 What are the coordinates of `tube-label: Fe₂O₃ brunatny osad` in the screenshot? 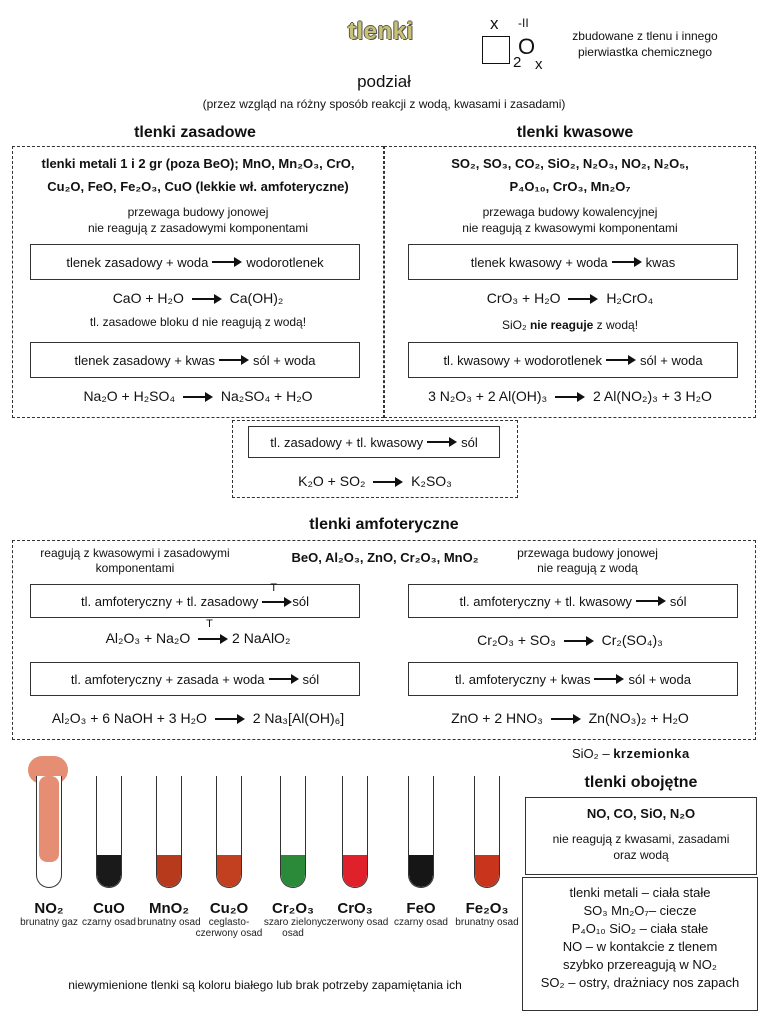 It's located at (487, 914).